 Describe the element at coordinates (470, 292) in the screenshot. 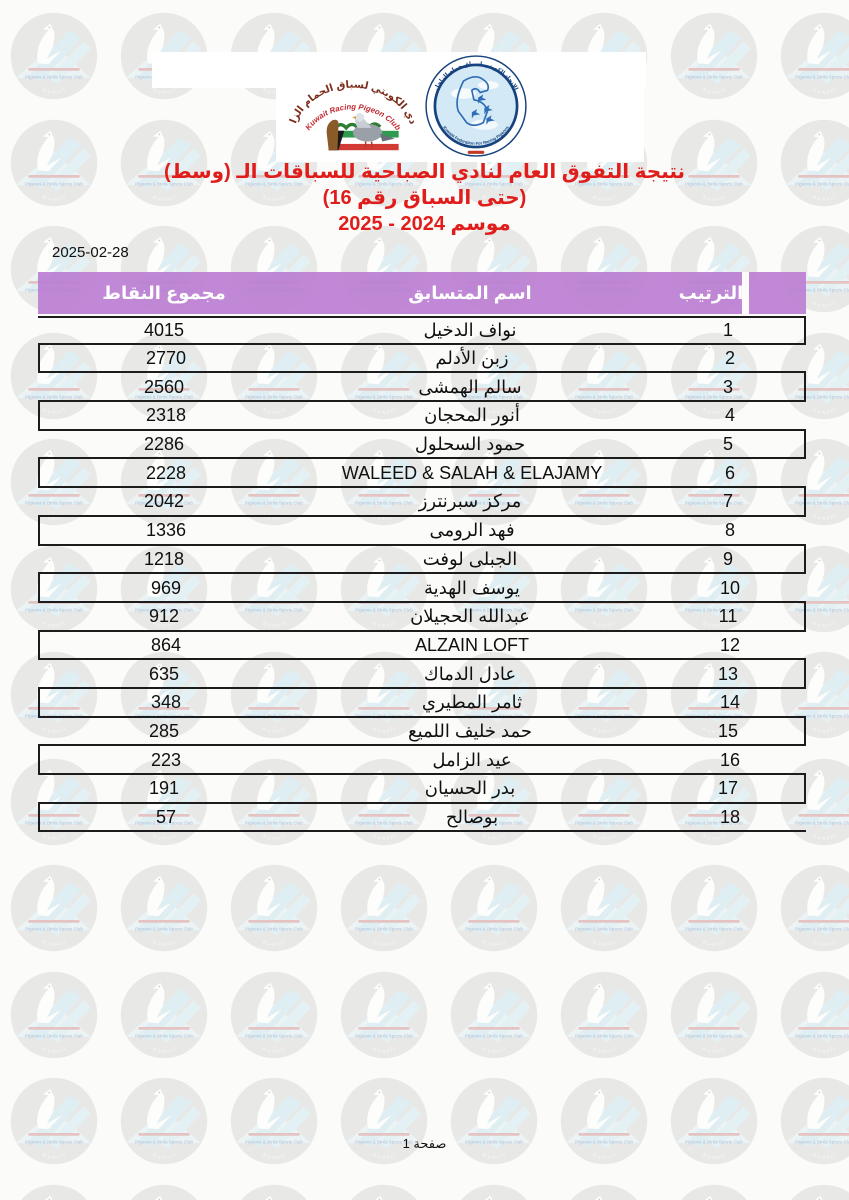

I see `header-name: اسم المتسابق` at that location.